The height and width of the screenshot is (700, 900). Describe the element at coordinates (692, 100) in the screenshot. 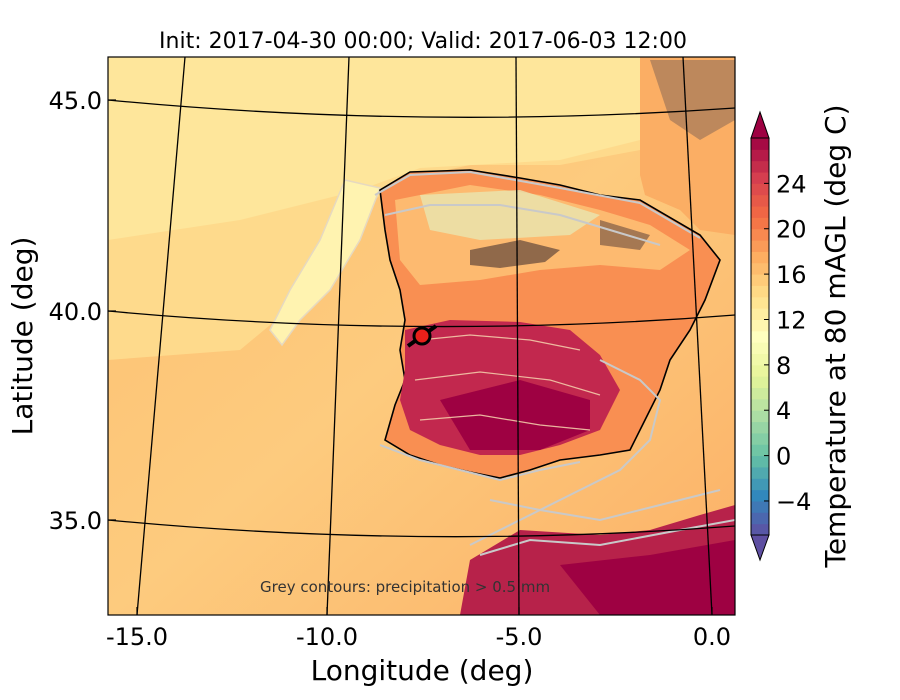

I see `france-alps` at that location.